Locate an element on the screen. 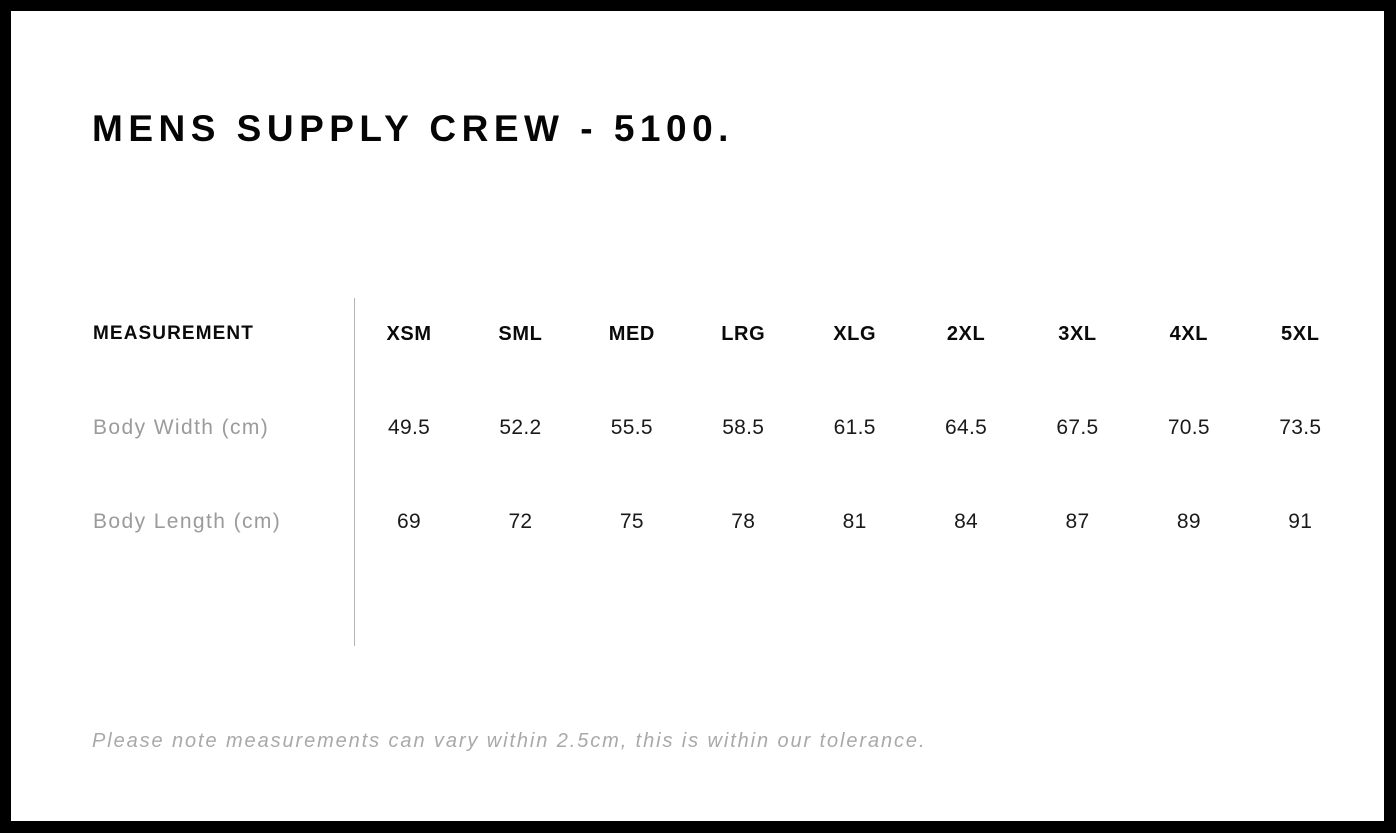  cell-body-length-lrg: 78 is located at coordinates (743, 521).